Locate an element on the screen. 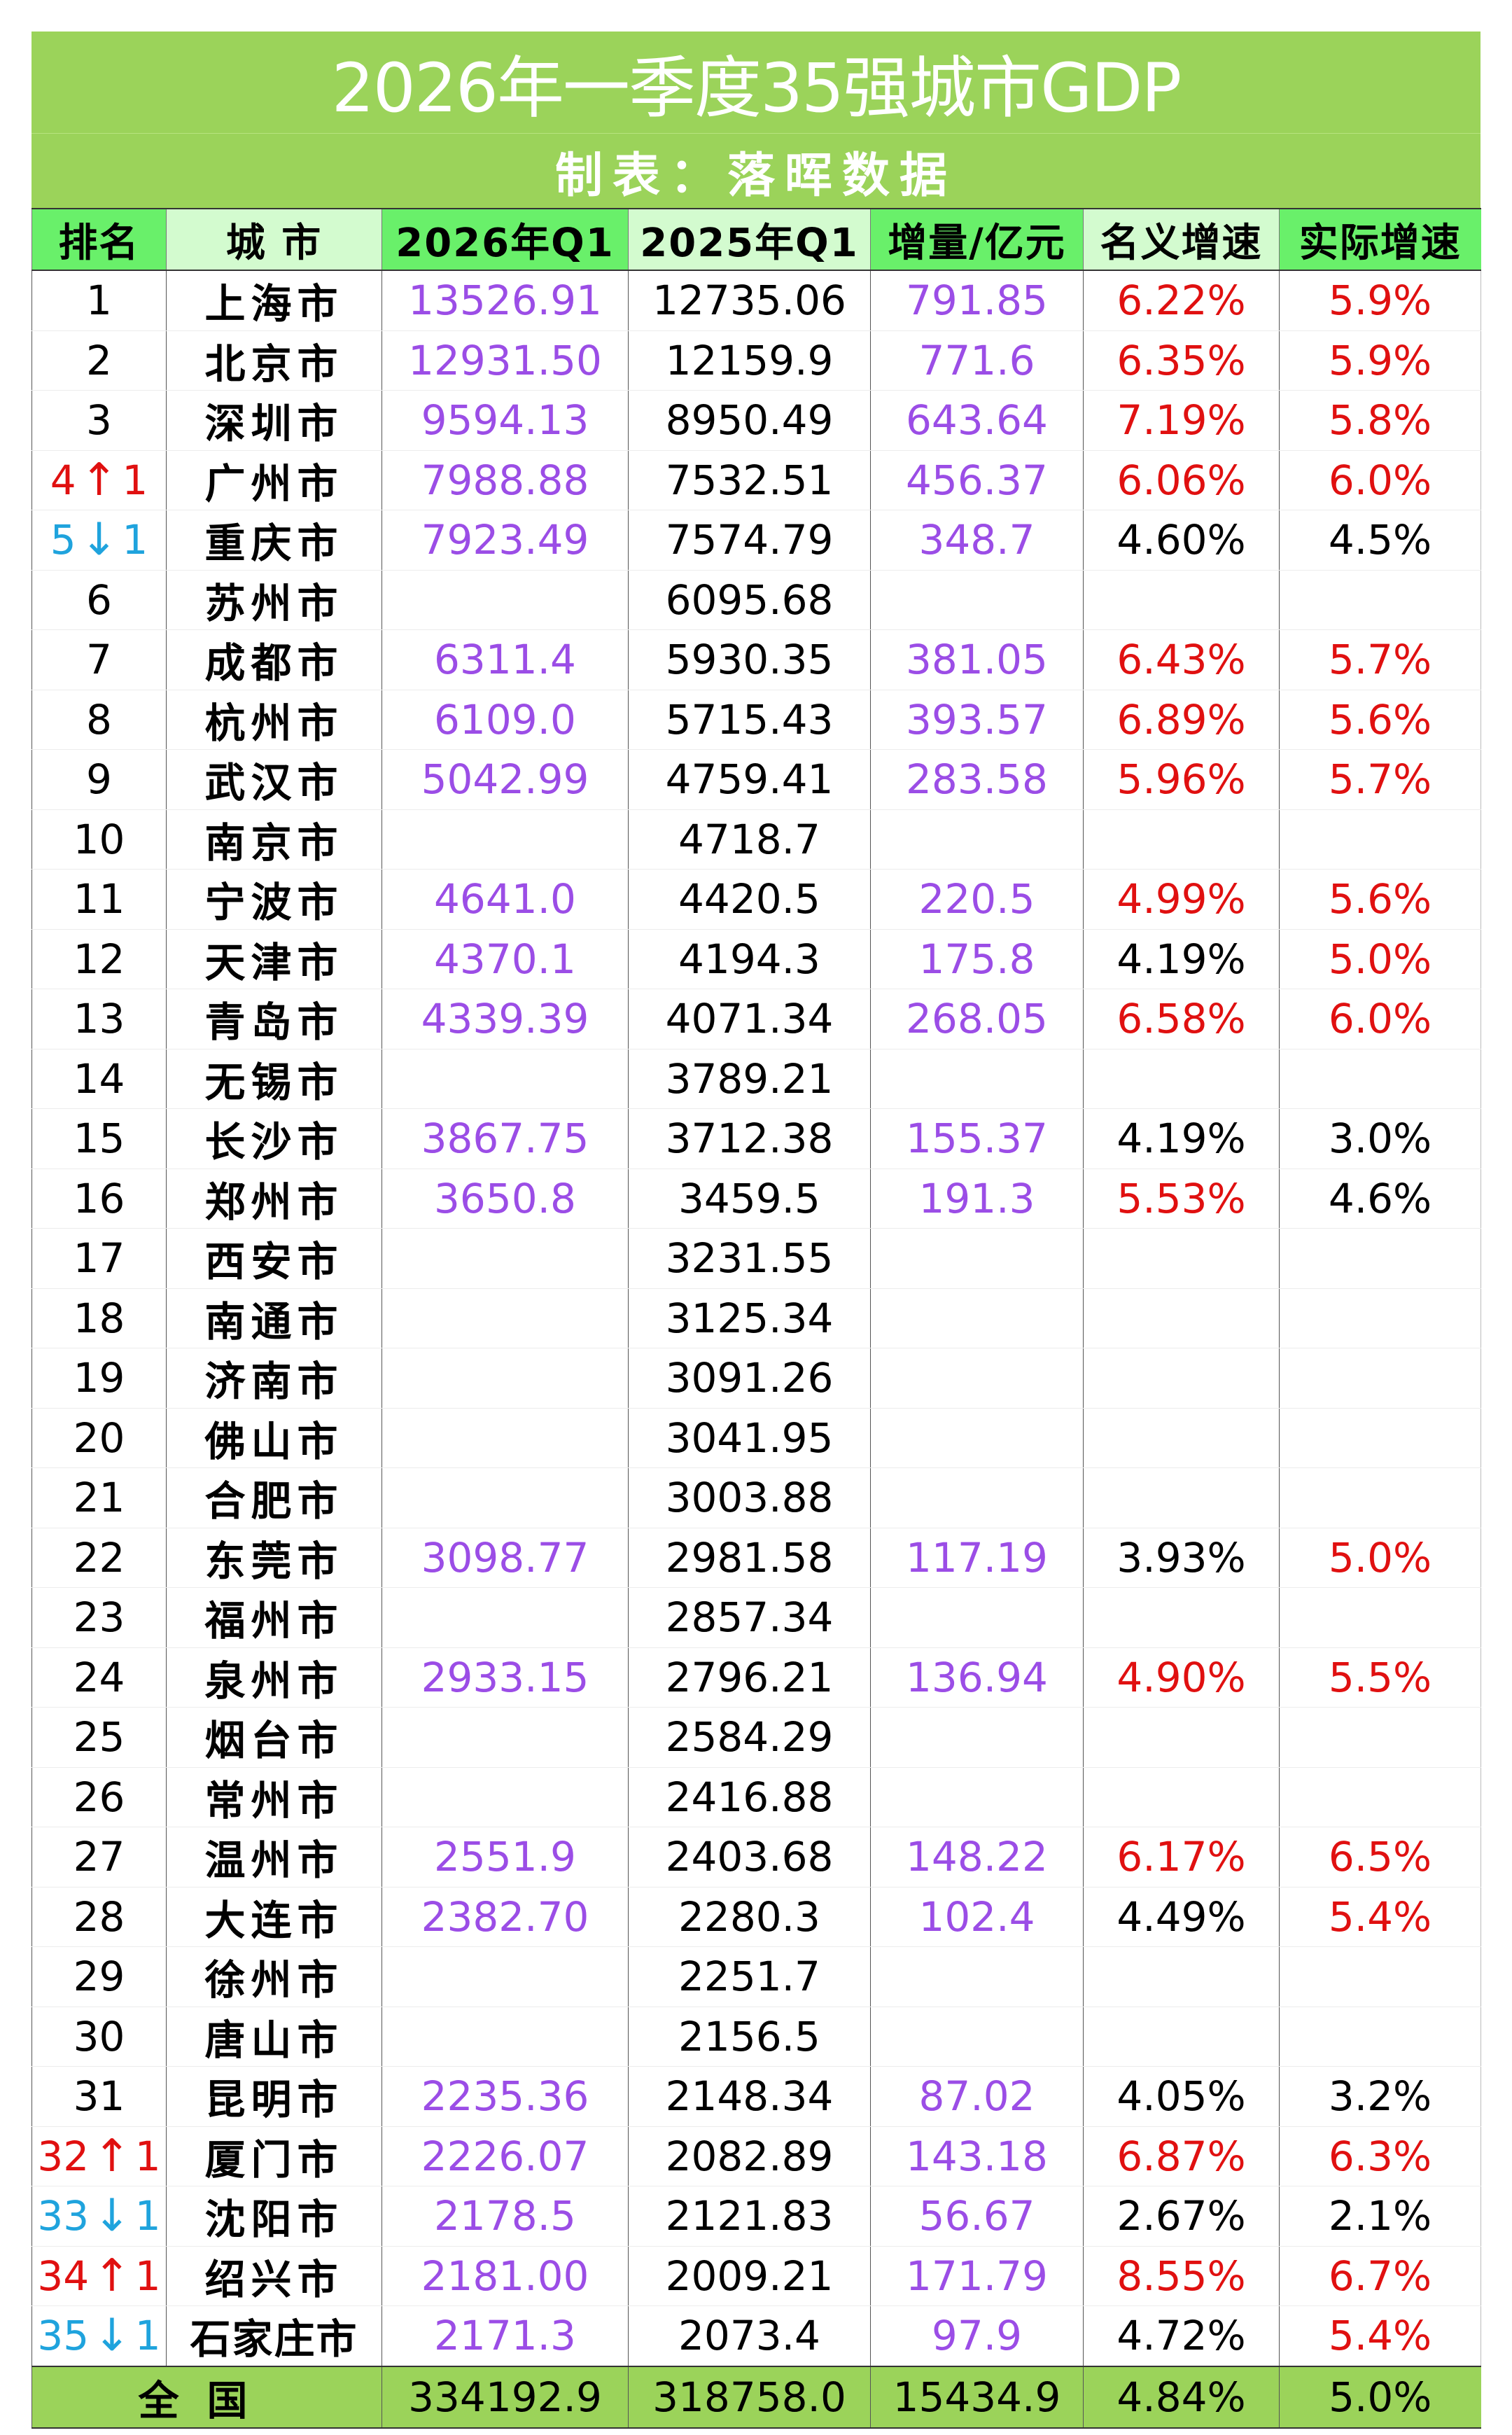  rank-cell: 4 ↑ 1 is located at coordinates (99, 480).